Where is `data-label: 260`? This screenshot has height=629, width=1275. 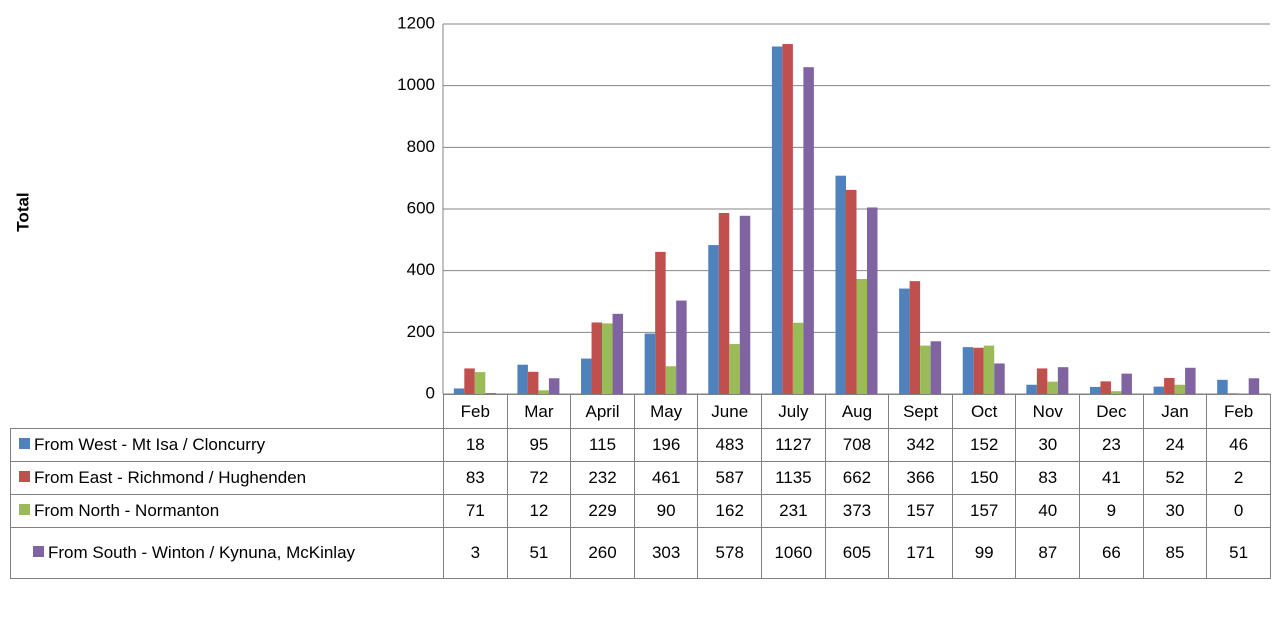
data-label: 260 is located at coordinates (602, 553).